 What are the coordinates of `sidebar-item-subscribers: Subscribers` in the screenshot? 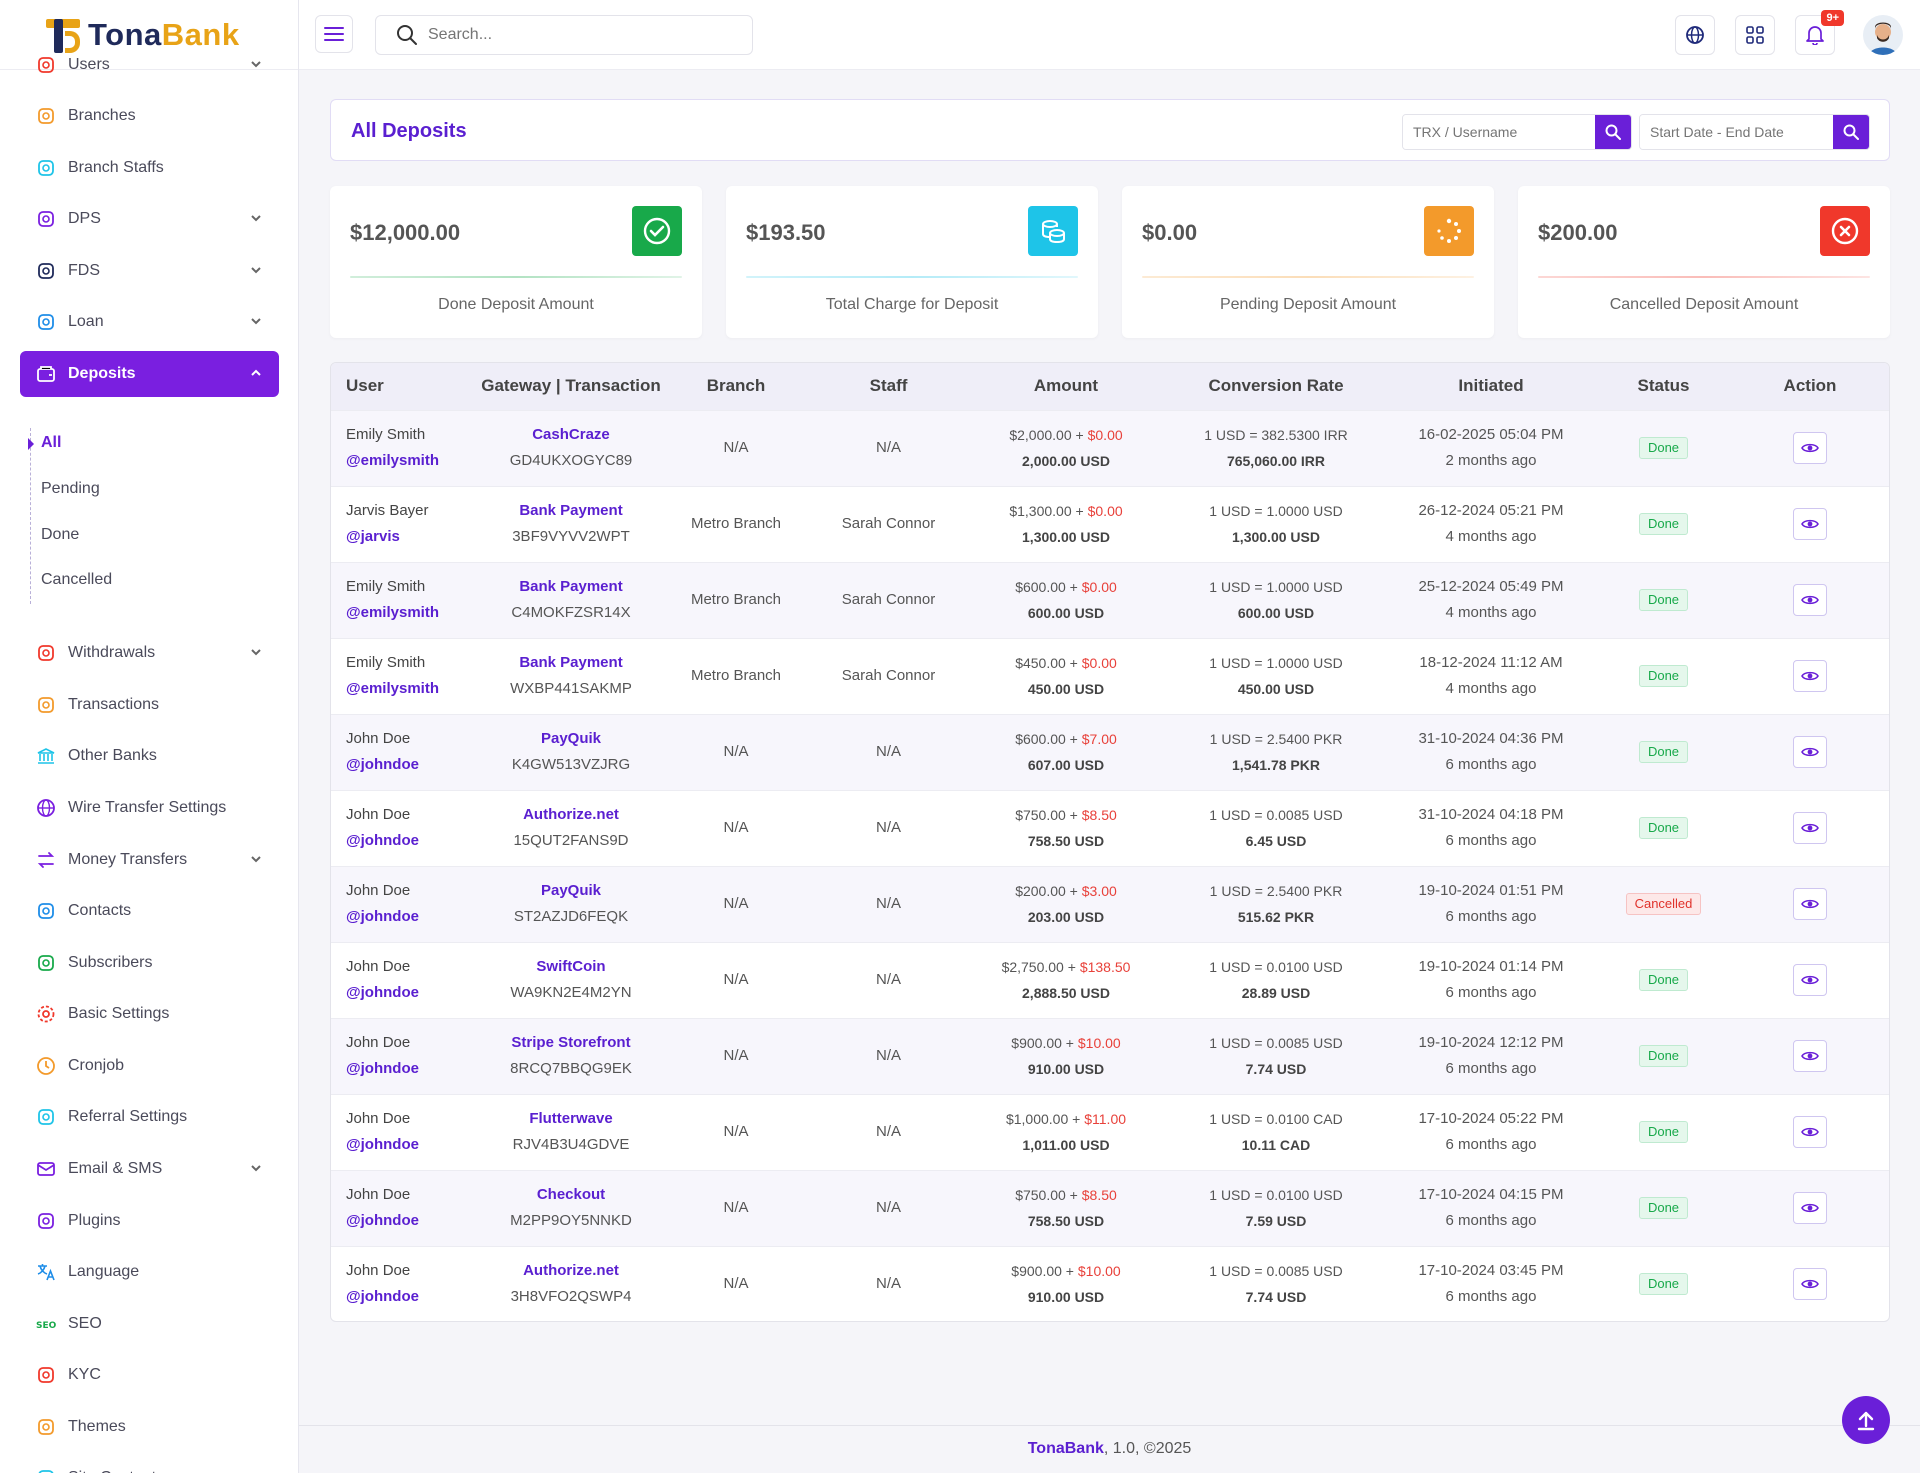 It's located at (149, 963).